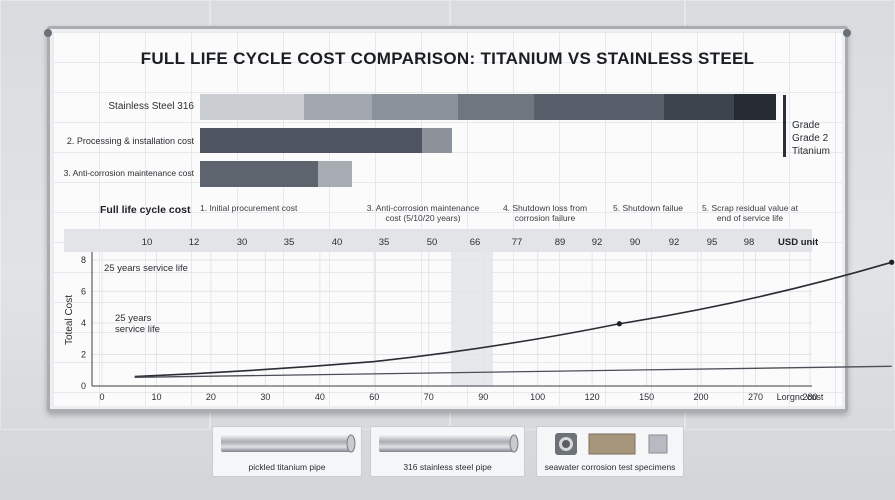 The image size is (895, 500). What do you see at coordinates (610, 467) in the screenshot?
I see `test-specimens-caption: seawater corrosion test specimens` at bounding box center [610, 467].